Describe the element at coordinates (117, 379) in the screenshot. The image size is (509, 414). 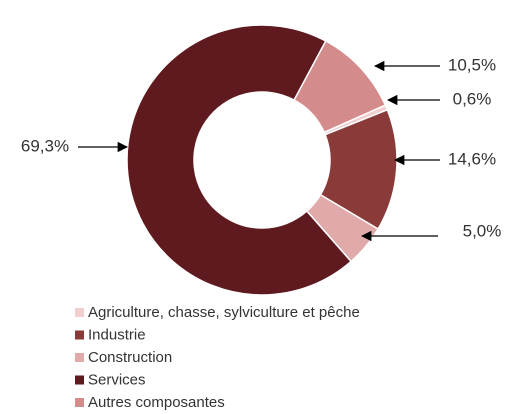
I see `legend-label: Services` at that location.